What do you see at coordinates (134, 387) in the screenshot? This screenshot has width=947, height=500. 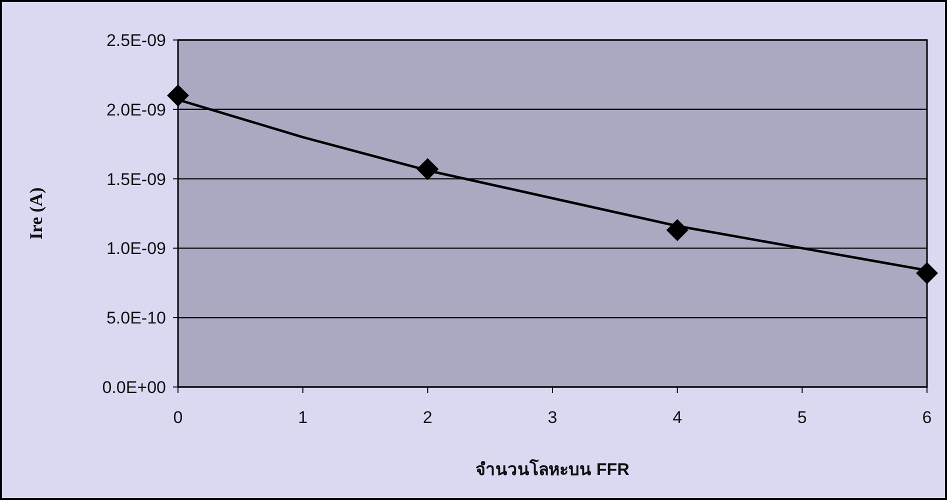 I see `y-tick-label: 0.0E+00` at bounding box center [134, 387].